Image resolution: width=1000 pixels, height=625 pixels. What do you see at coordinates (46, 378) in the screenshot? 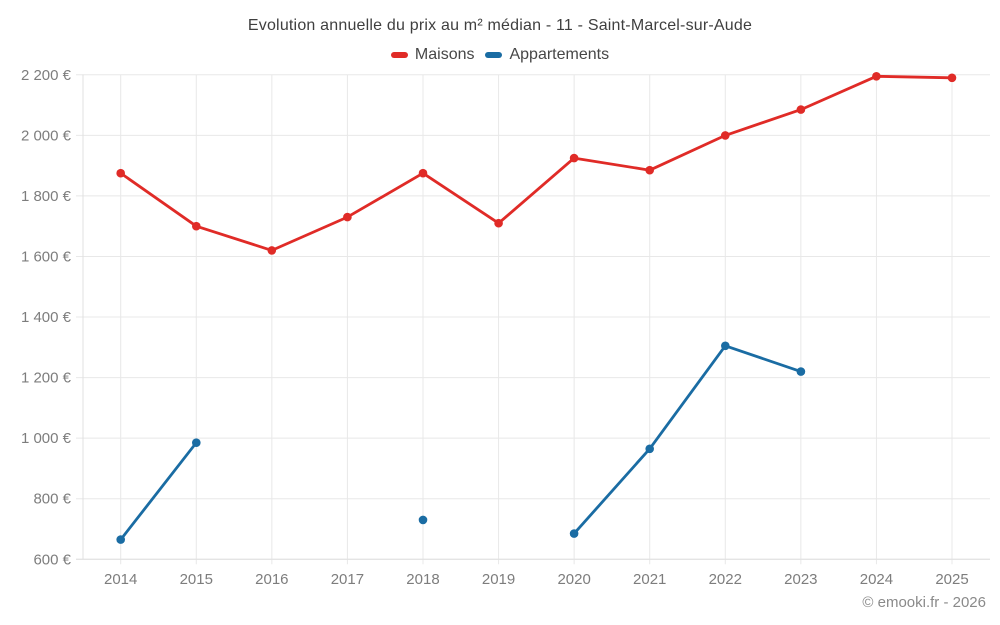
I see `y-tick-label: 1 200 €` at bounding box center [46, 378].